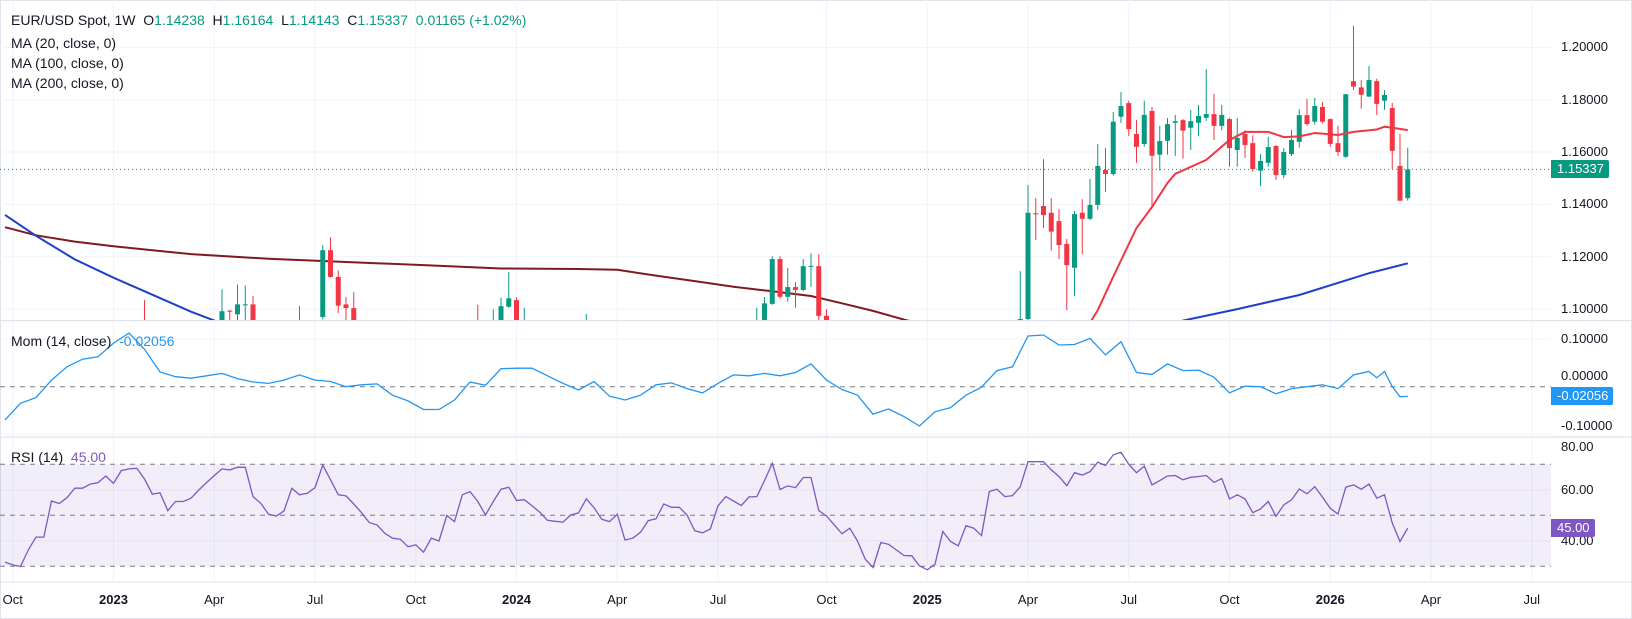 Image resolution: width=1632 pixels, height=619 pixels. I want to click on rsi-axis-label: 60.00, so click(1577, 489).